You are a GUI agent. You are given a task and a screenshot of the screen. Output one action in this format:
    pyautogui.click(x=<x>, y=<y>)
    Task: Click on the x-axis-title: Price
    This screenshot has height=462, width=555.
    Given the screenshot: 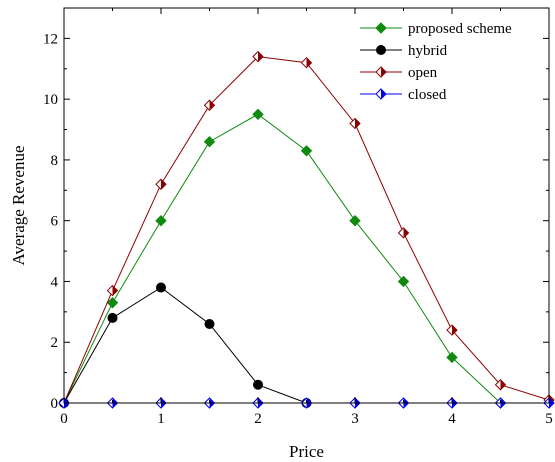 What is the action you would take?
    pyautogui.click(x=306, y=451)
    